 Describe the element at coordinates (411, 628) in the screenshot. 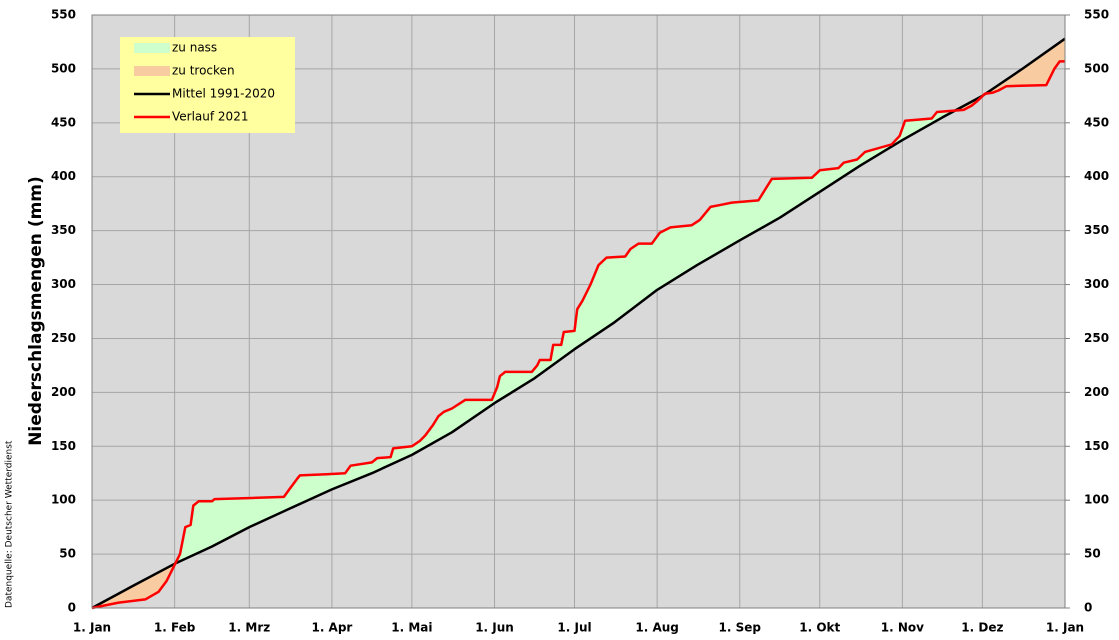

I see `x-tick-label: 1. Mai` at that location.